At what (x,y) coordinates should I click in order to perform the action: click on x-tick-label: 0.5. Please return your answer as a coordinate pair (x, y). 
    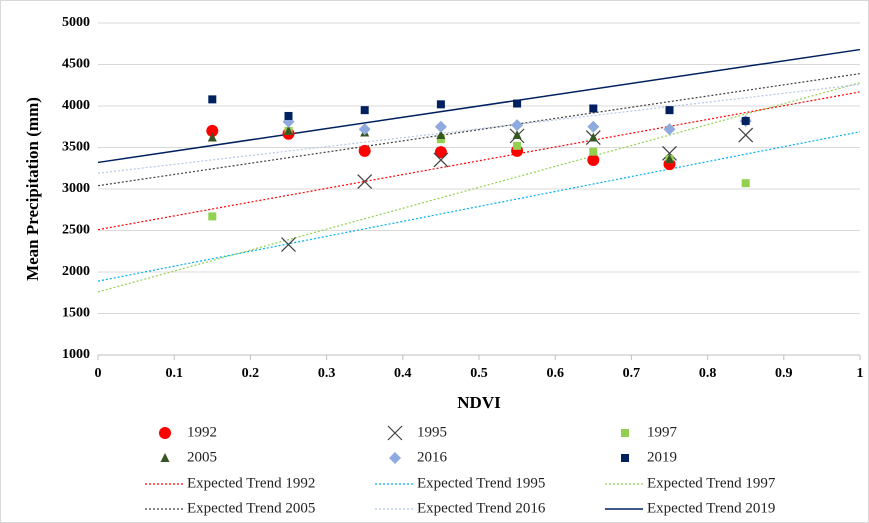
    Looking at the image, I should click on (479, 373).